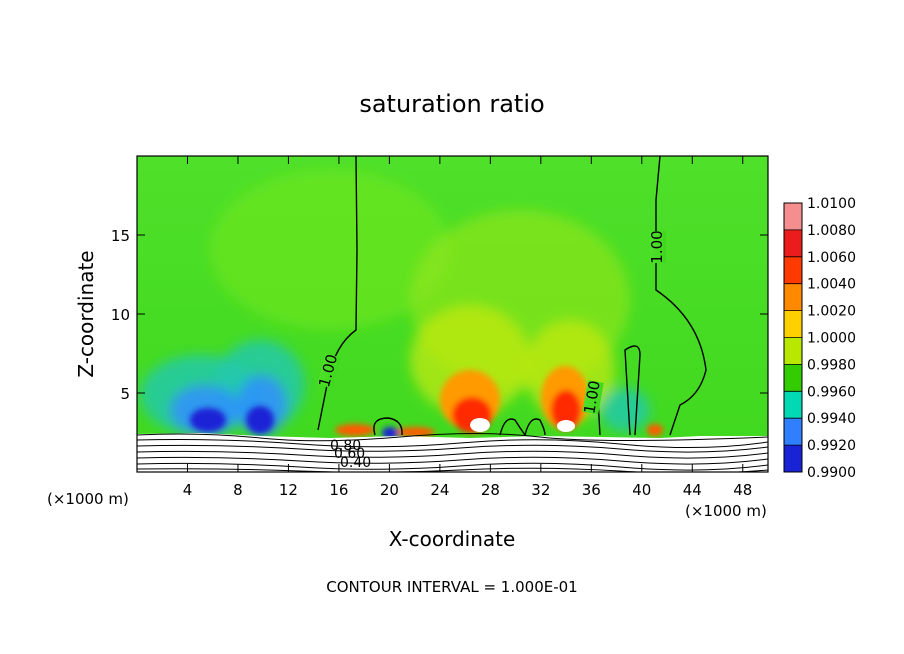  I want to click on x-axis-label: X-coordinate, so click(452, 539).